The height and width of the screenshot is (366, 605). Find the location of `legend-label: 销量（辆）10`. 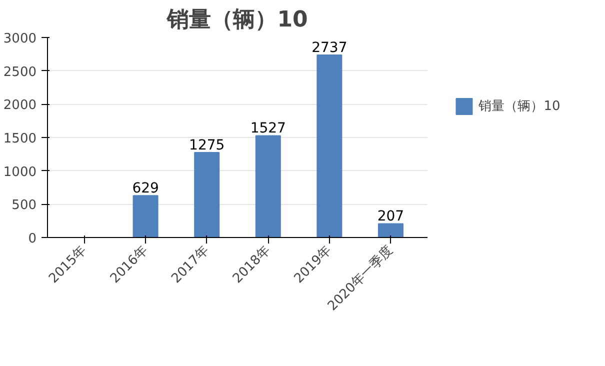

legend-label: 销量（辆）10 is located at coordinates (519, 106).